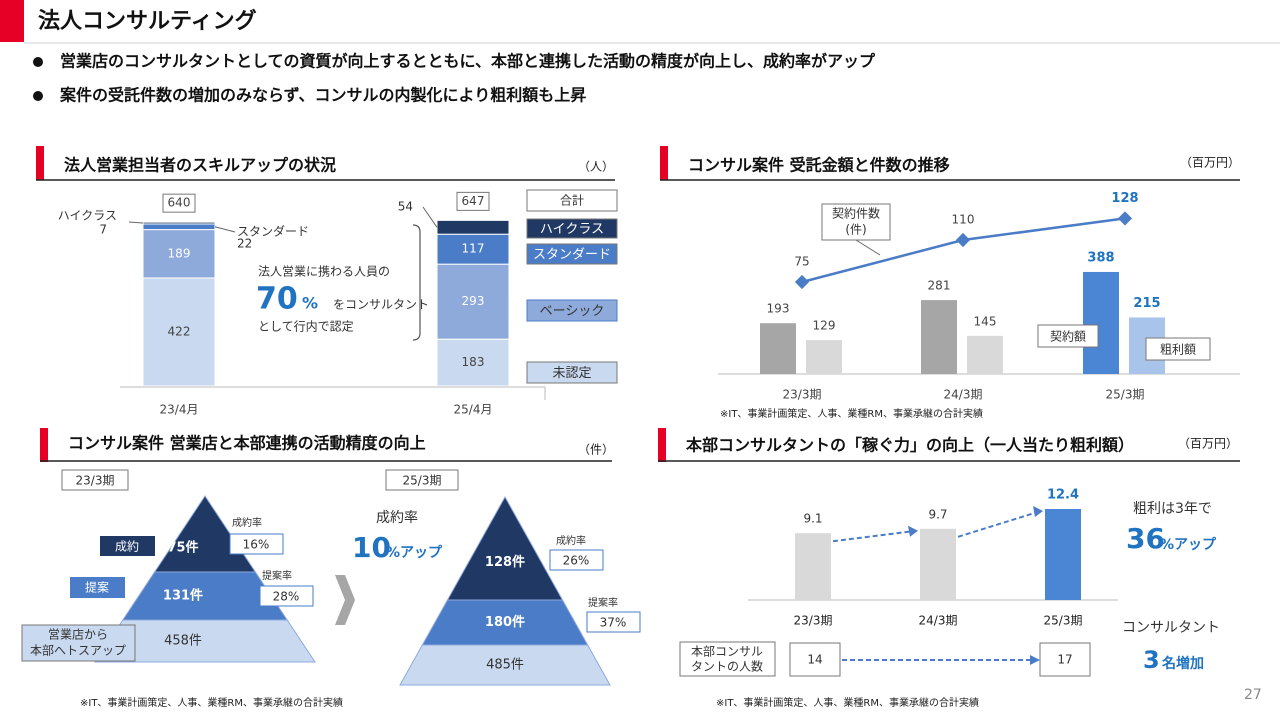 The width and height of the screenshot is (1280, 720). Describe the element at coordinates (78, 635) in the screenshot. I see `stage-label: 営業店から` at that location.